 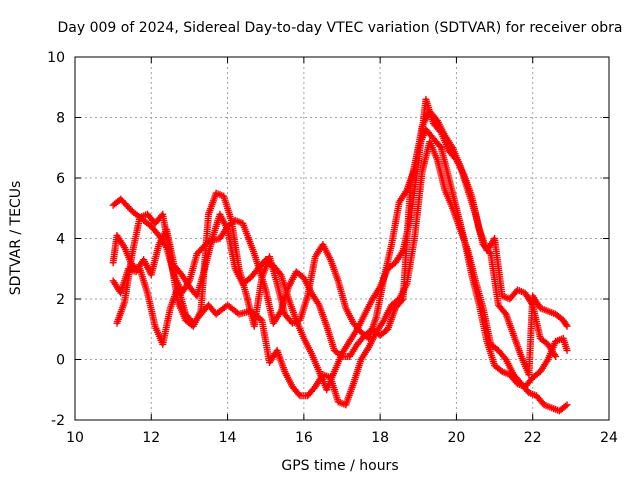 What do you see at coordinates (75, 438) in the screenshot?
I see `x-tick-label: 10` at bounding box center [75, 438].